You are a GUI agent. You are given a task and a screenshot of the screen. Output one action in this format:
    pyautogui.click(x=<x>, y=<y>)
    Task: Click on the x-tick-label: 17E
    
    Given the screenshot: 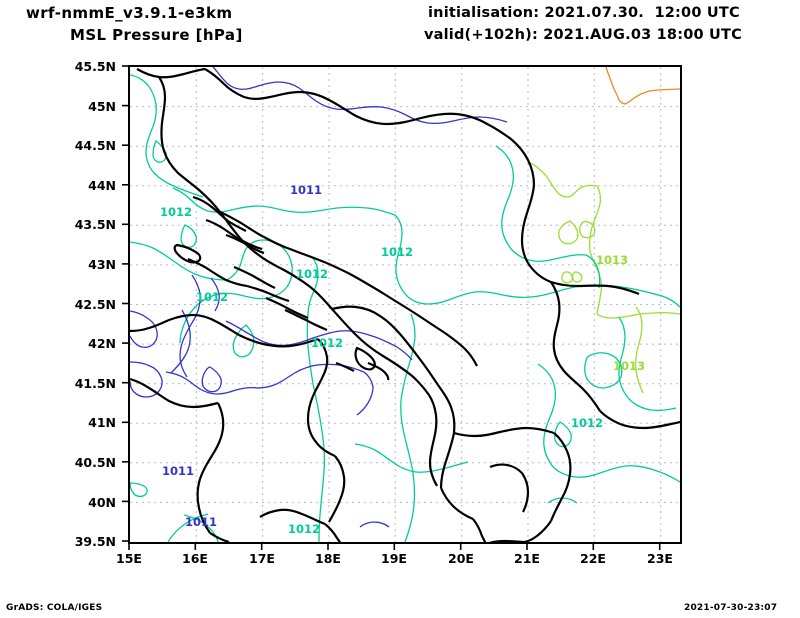 What is the action you would take?
    pyautogui.click(x=262, y=558)
    